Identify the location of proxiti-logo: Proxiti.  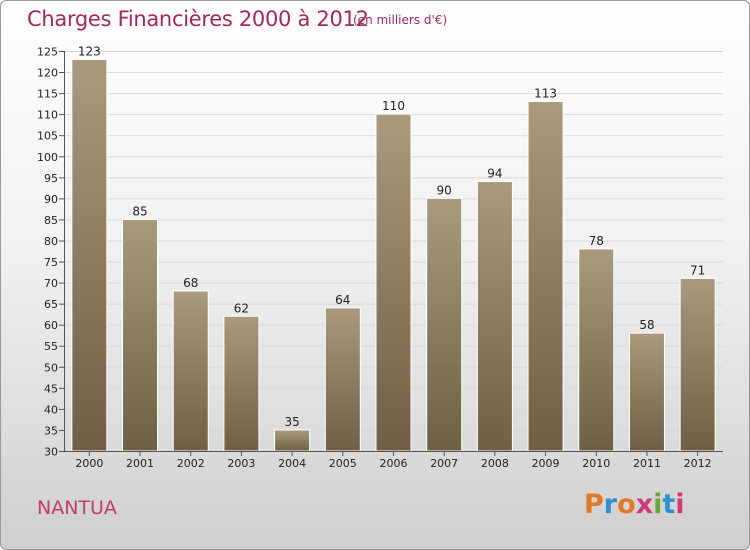
(634, 504).